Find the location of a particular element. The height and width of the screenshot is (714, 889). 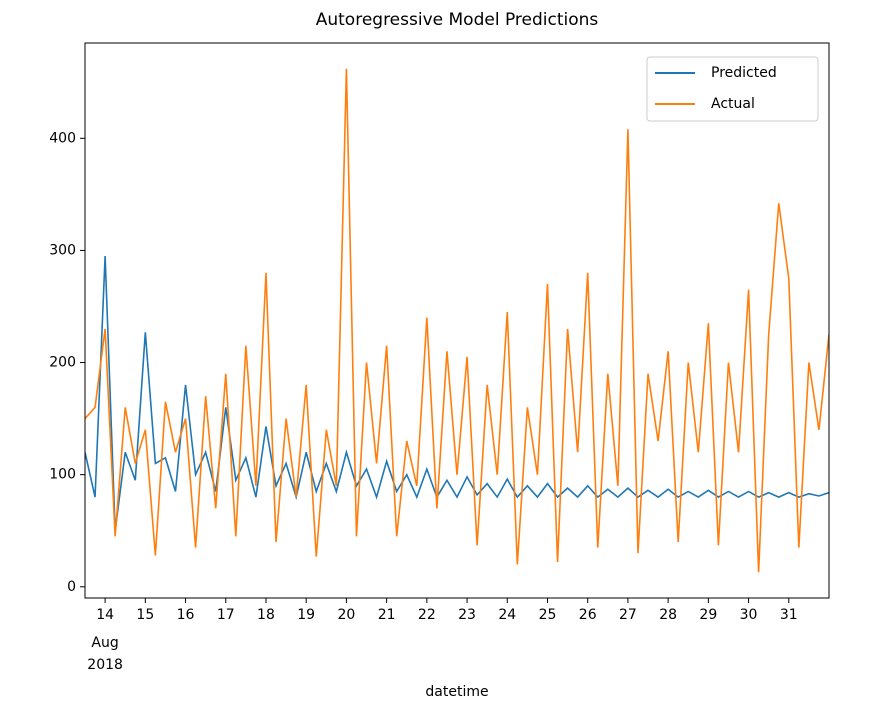

x-tick-label: 25 is located at coordinates (548, 615).